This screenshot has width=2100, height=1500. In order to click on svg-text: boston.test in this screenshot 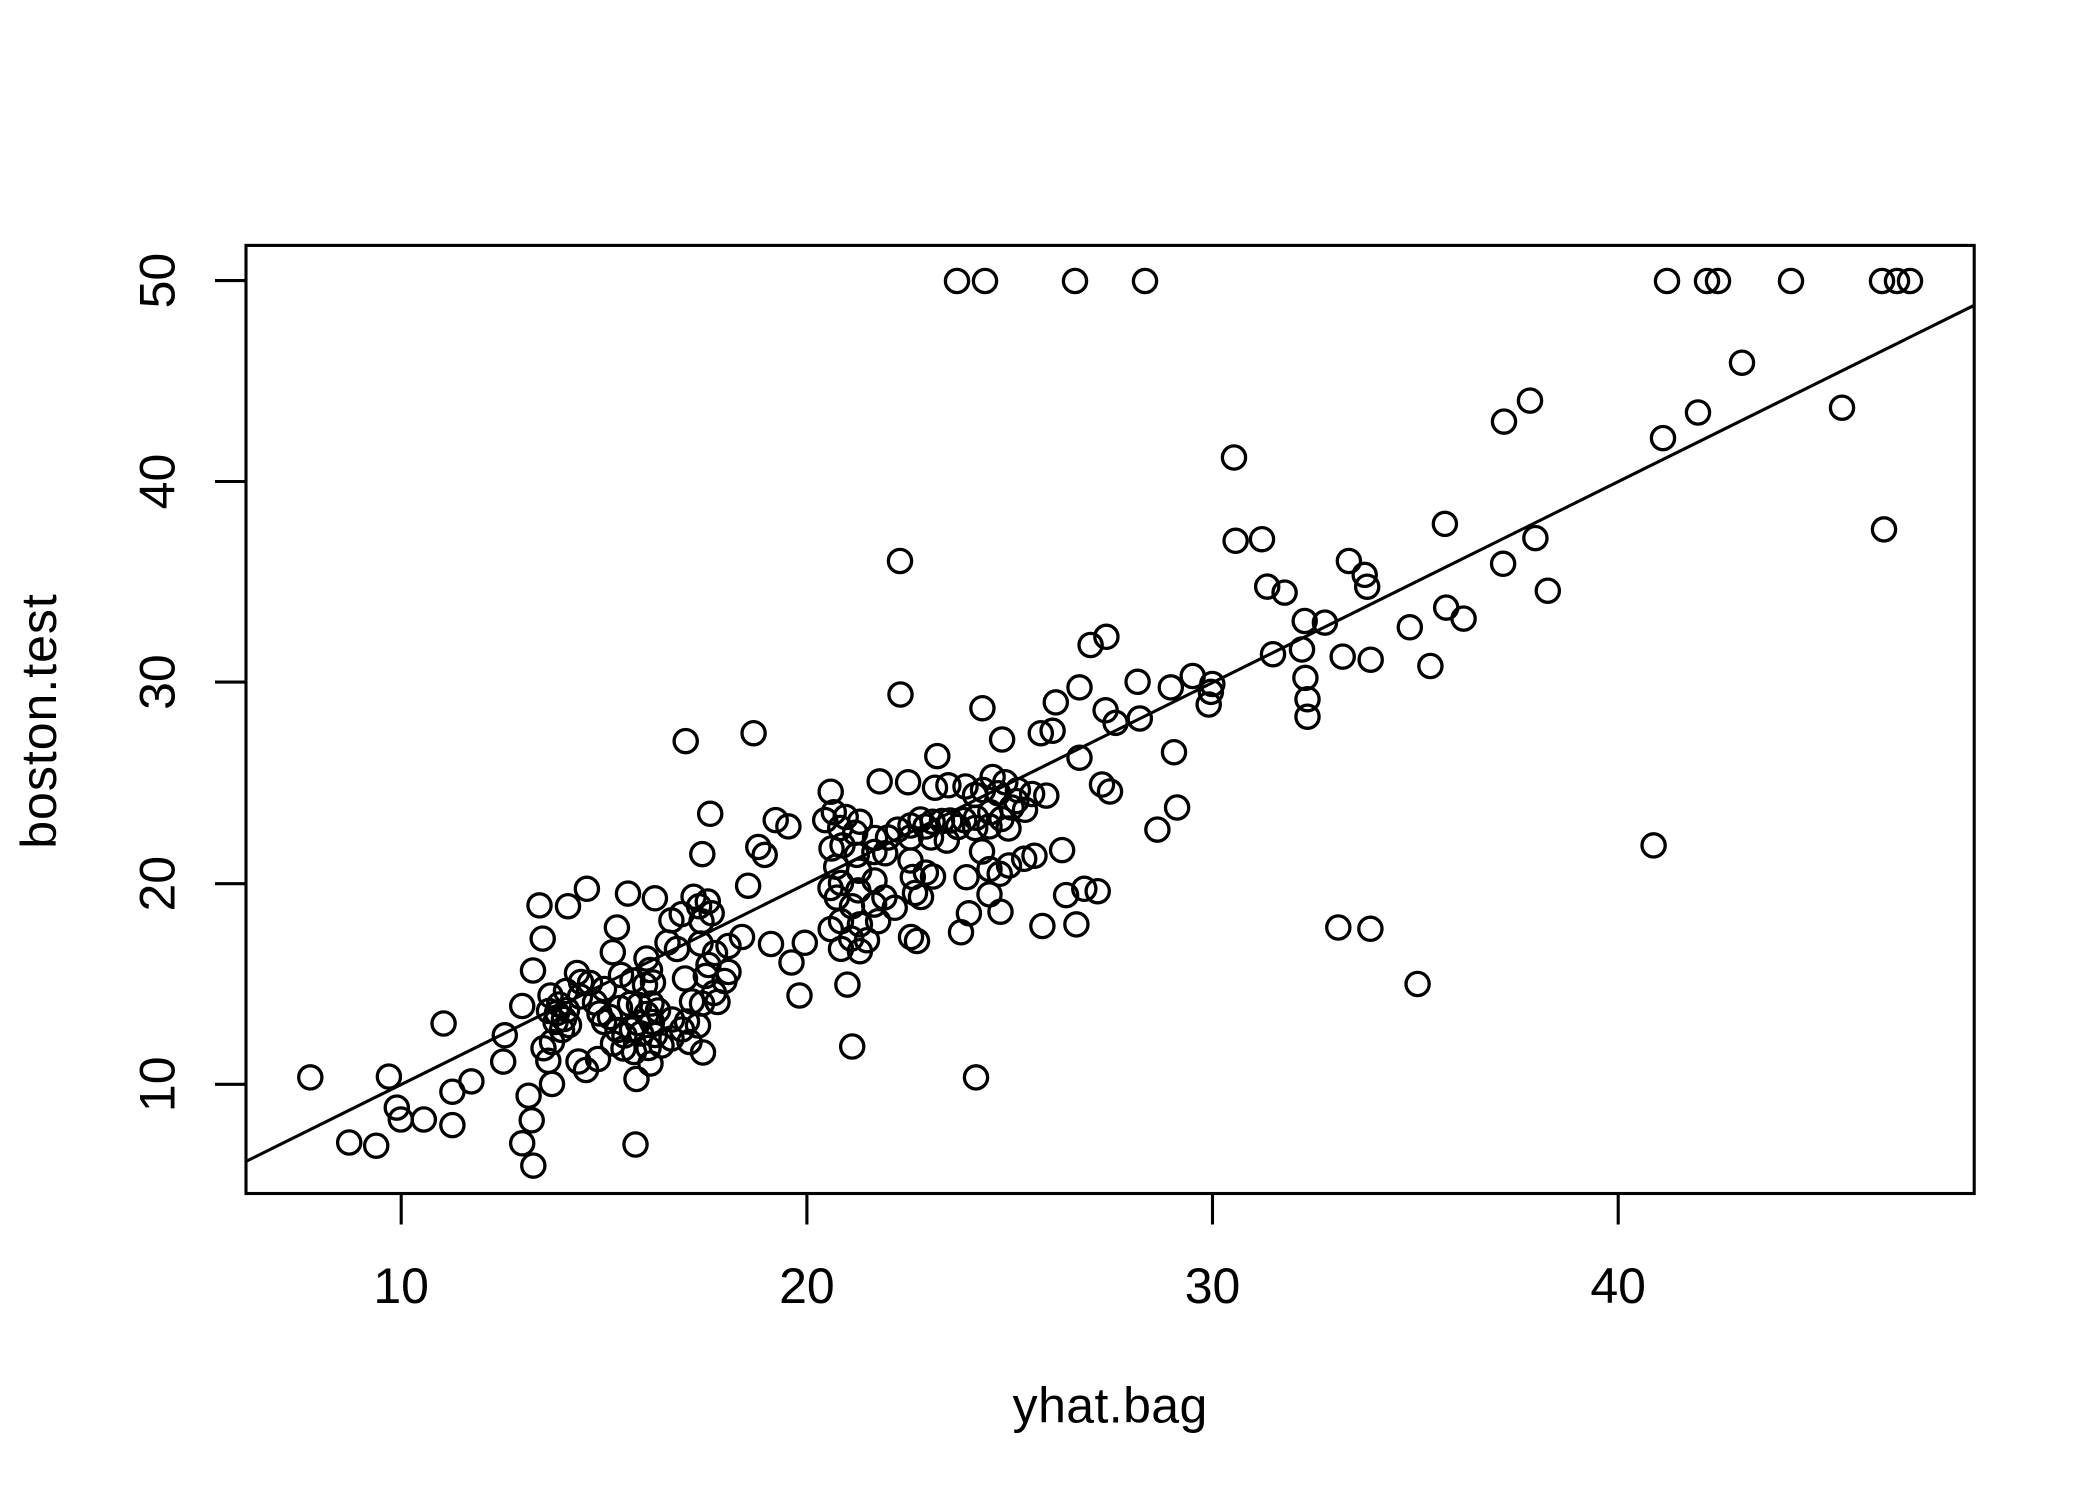, I will do `click(39, 721)`.